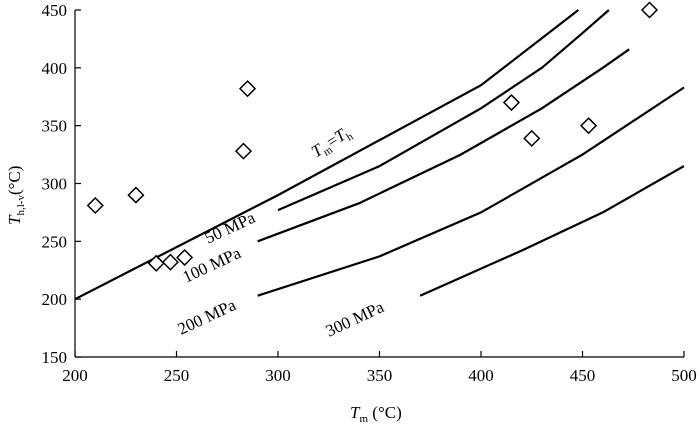 The width and height of the screenshot is (700, 429). Describe the element at coordinates (55, 299) in the screenshot. I see `y-tick-label: 200` at that location.